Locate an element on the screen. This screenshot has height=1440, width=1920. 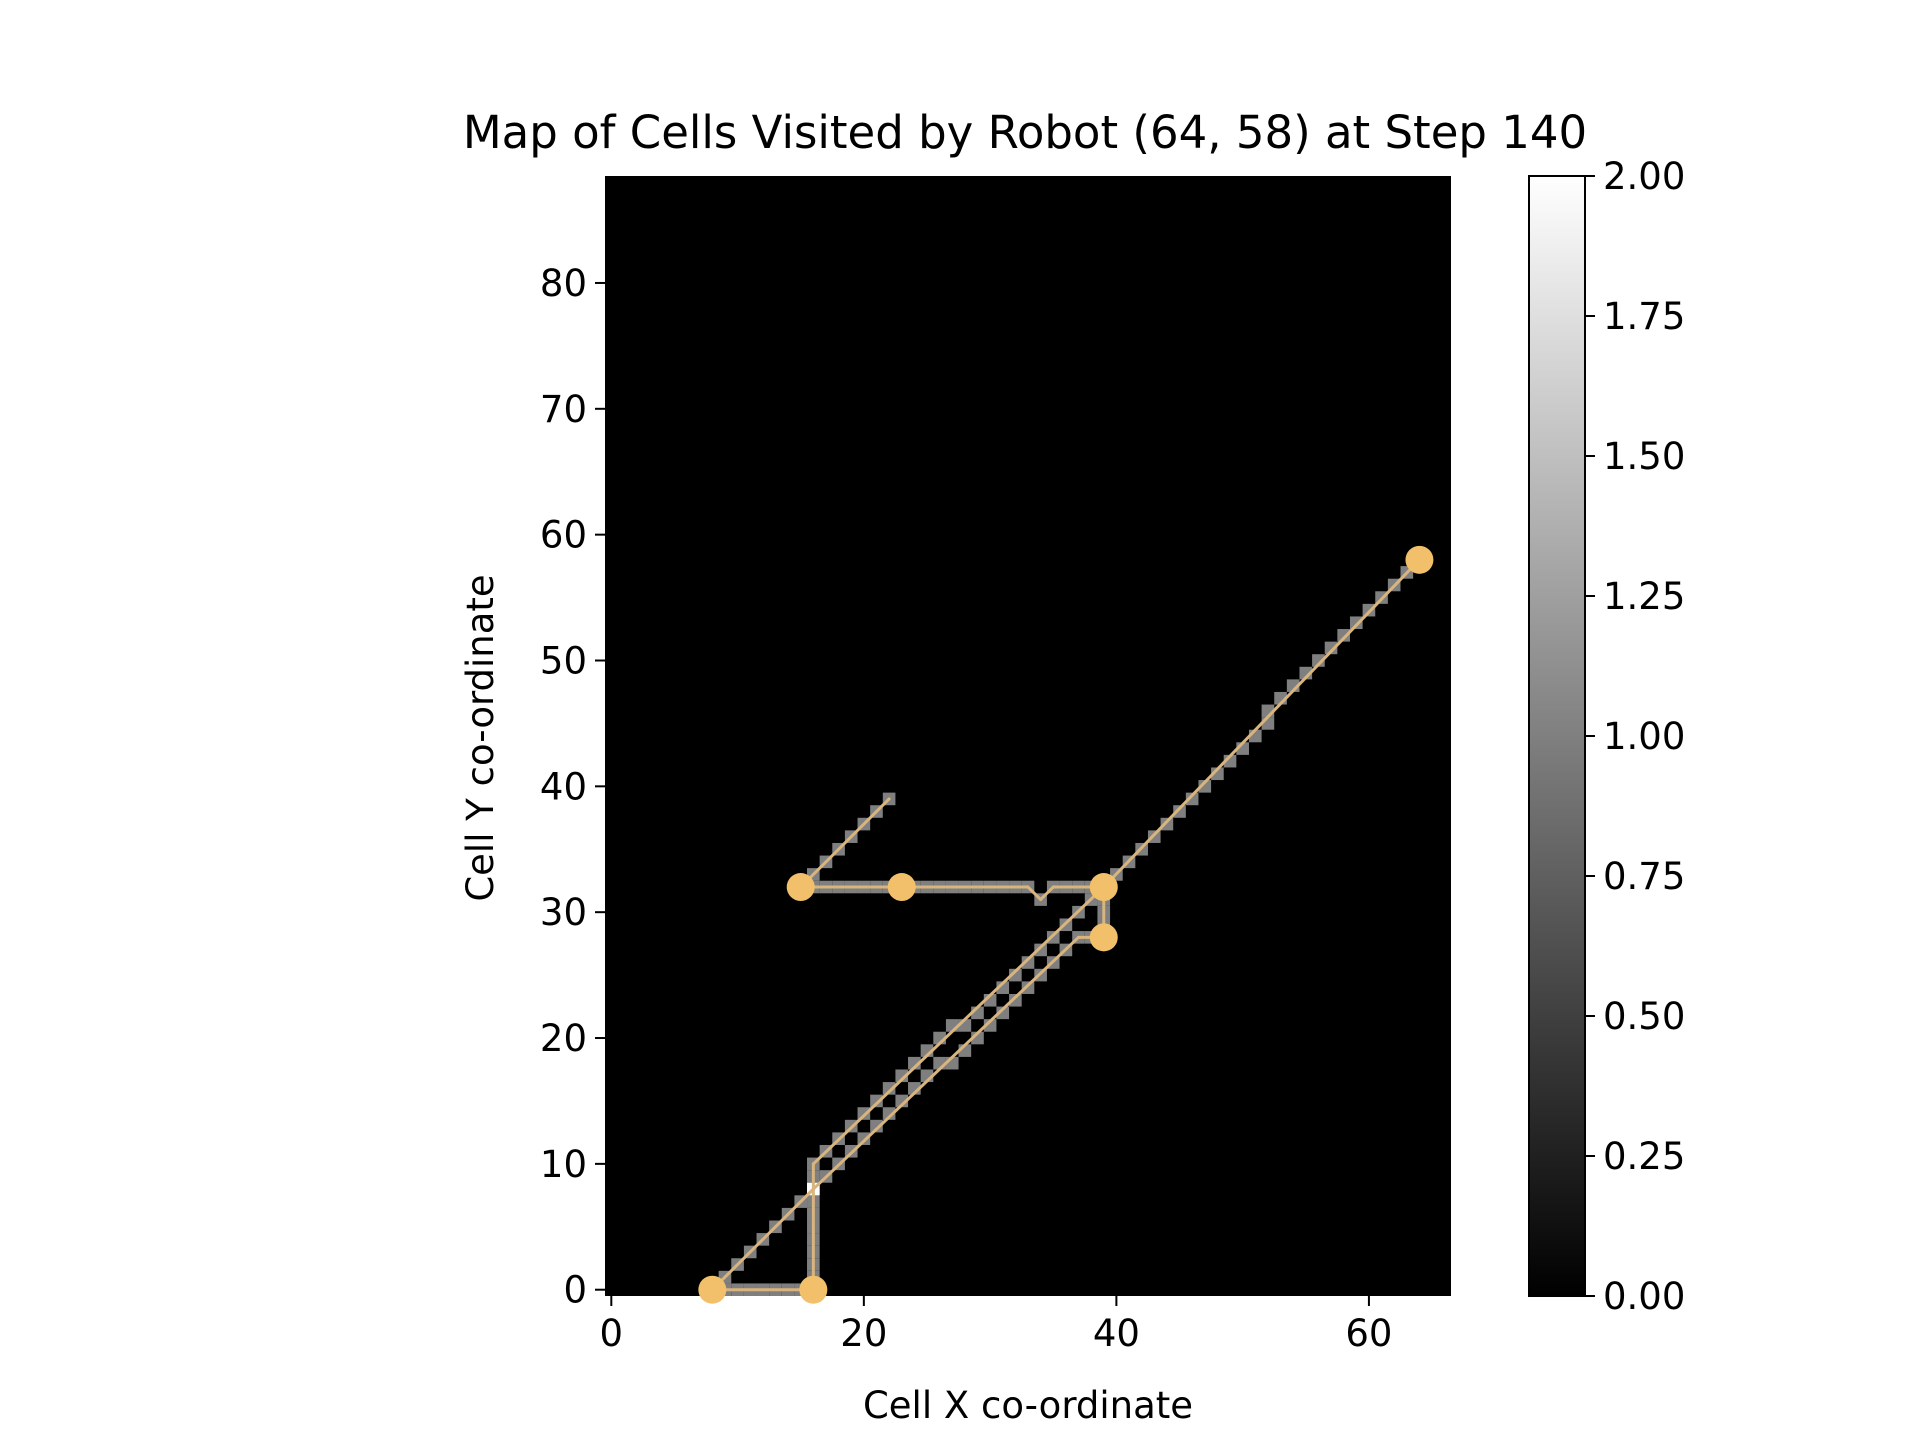
colorbar-tick-label: 0.25 is located at coordinates (1644, 1156).